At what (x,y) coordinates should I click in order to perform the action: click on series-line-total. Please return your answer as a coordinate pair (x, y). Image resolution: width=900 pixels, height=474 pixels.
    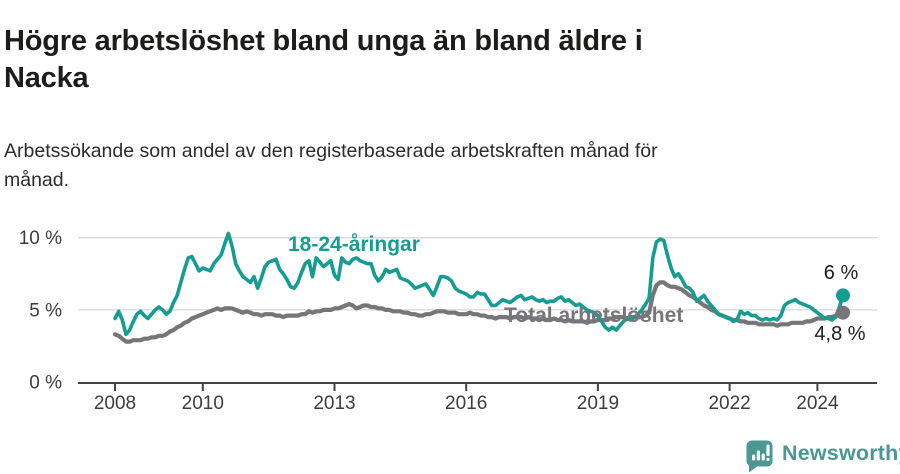
    Looking at the image, I should click on (479, 312).